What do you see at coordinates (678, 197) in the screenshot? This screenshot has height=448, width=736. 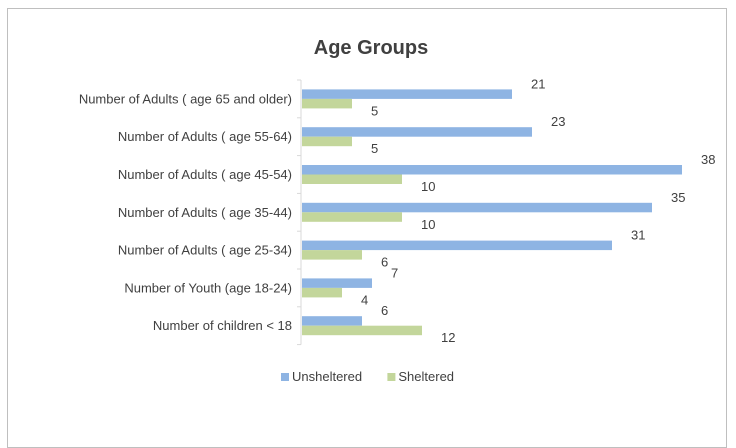 I see `data-label-unsheltered: 35` at bounding box center [678, 197].